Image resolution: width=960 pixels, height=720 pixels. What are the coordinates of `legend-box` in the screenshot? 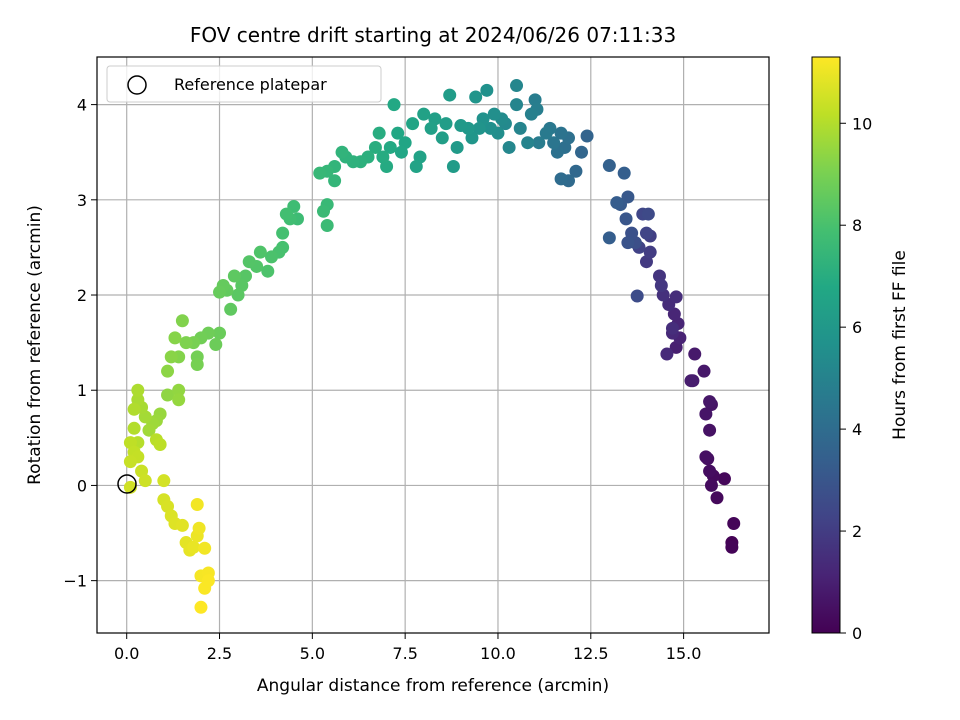 It's located at (244, 84).